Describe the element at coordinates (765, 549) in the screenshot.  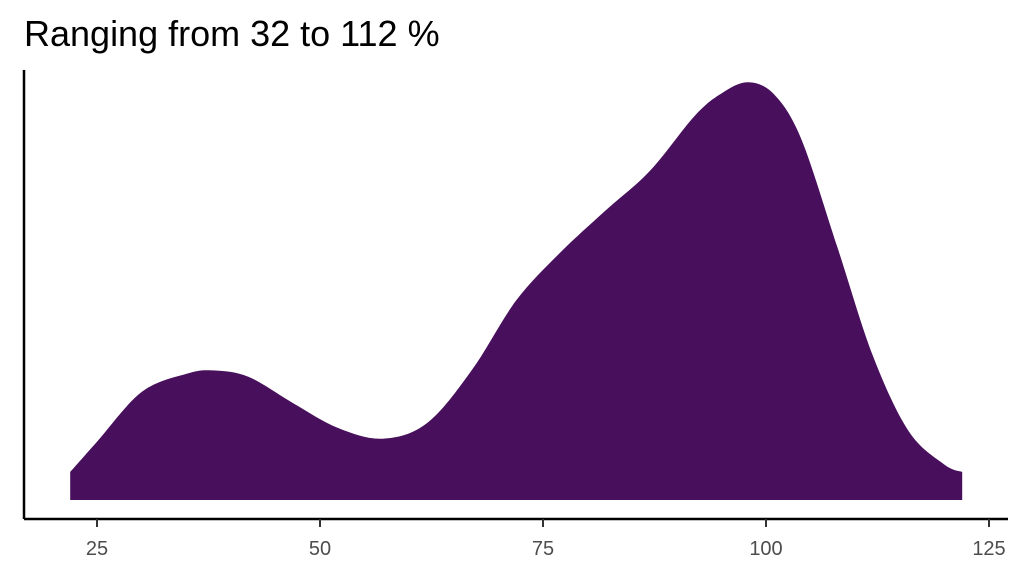
I see `x-tick-label: 100` at that location.